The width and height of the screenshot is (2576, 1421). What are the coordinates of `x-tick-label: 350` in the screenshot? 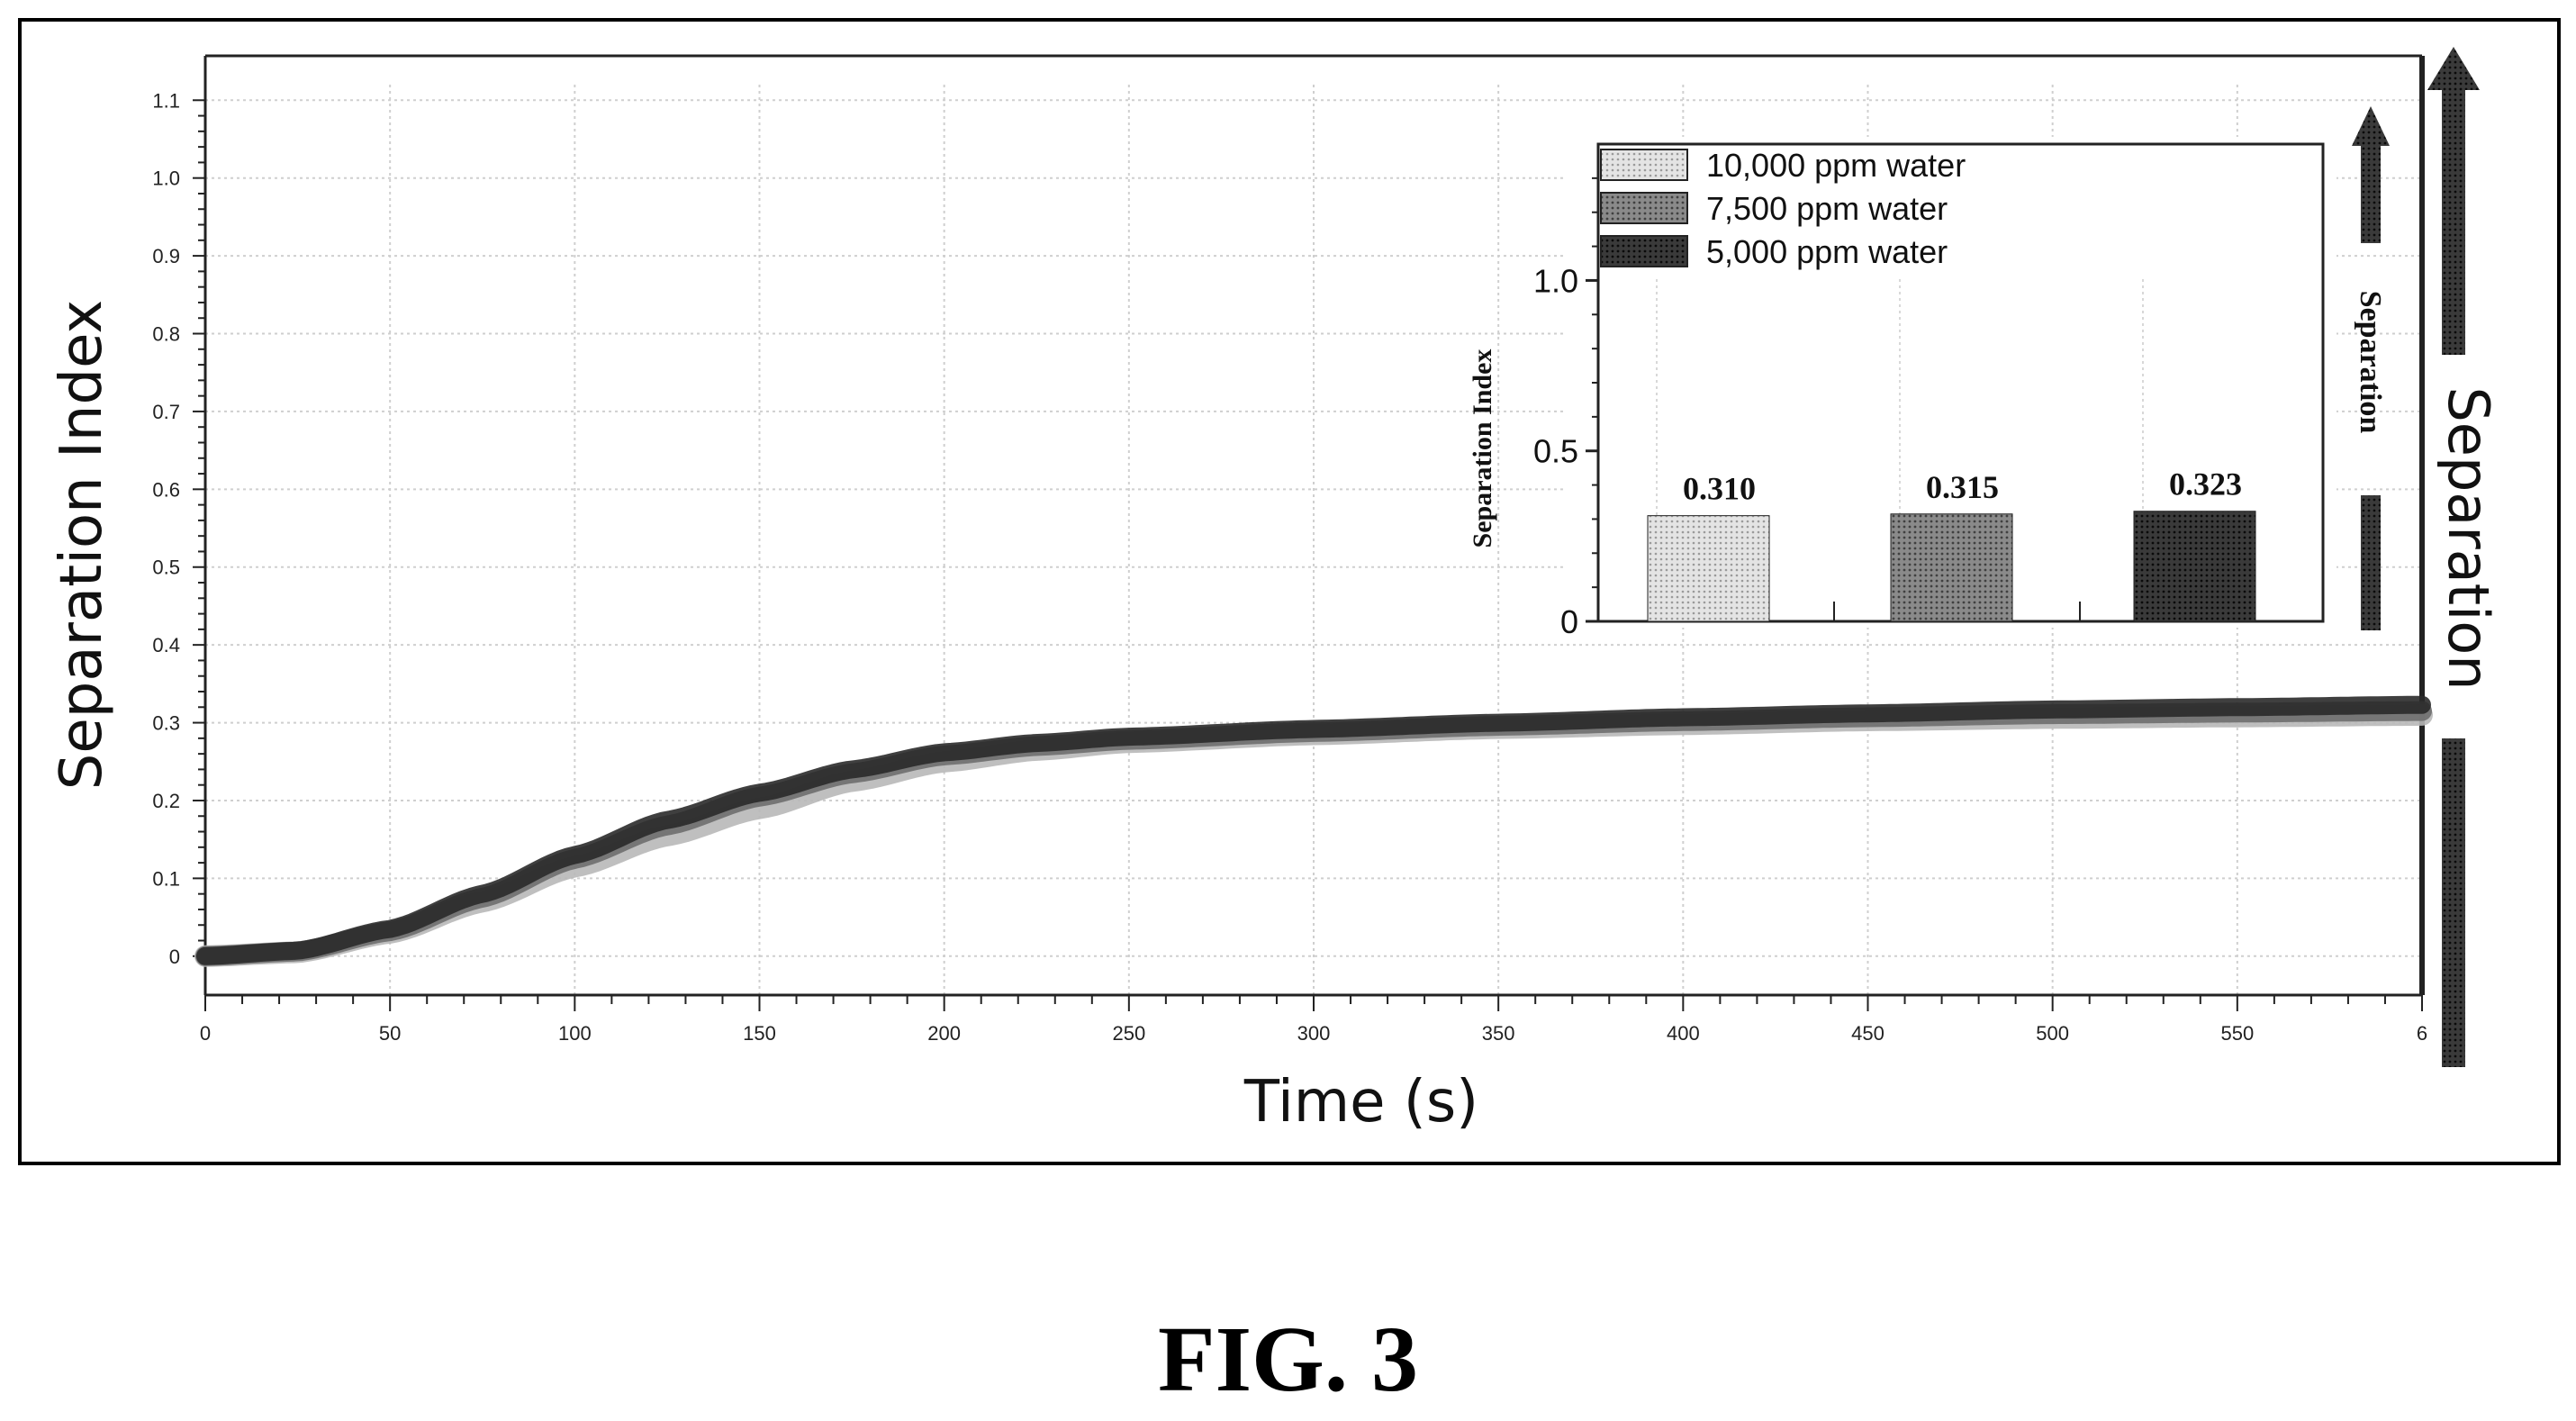 It's located at (1498, 1033).